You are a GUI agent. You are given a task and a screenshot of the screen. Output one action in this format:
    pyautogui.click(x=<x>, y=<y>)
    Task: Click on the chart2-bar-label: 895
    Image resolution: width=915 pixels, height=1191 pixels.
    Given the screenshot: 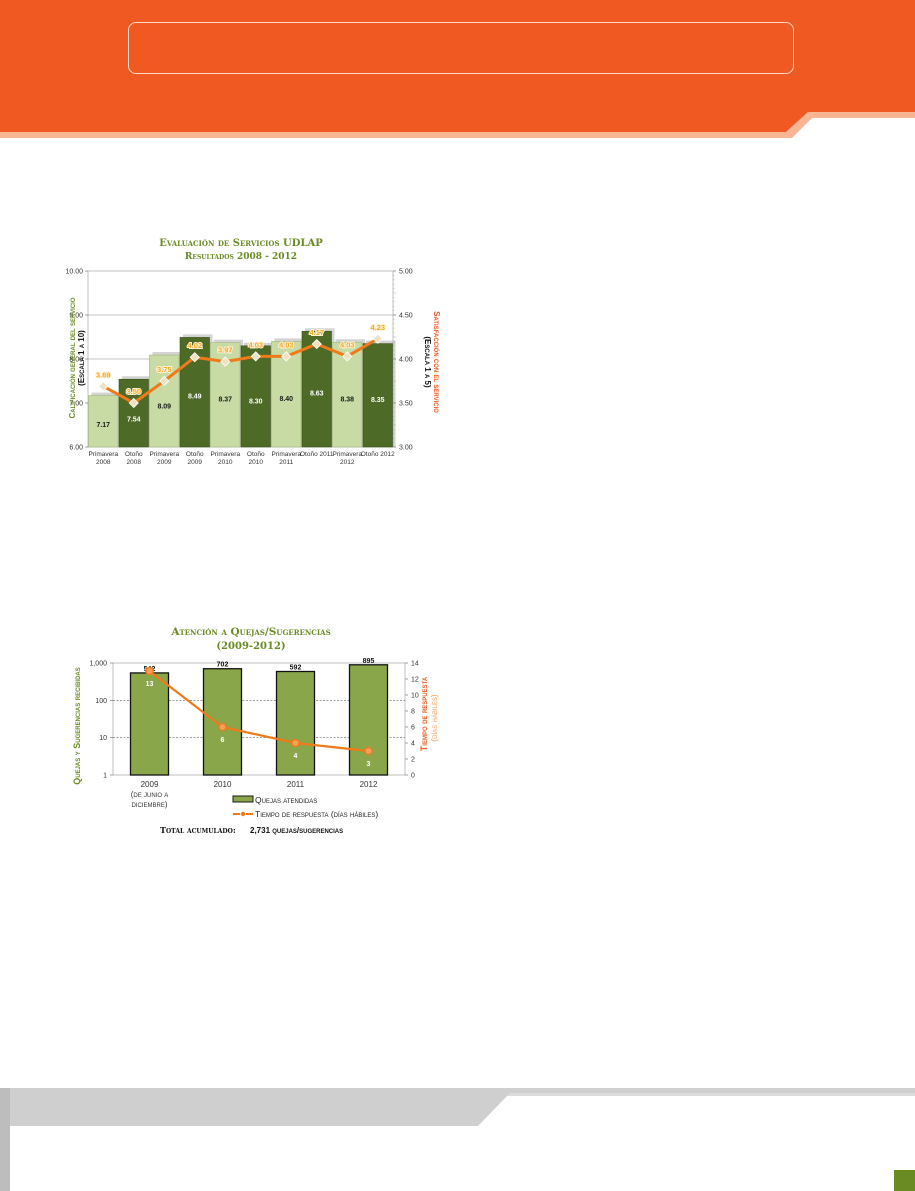 What is the action you would take?
    pyautogui.click(x=369, y=661)
    